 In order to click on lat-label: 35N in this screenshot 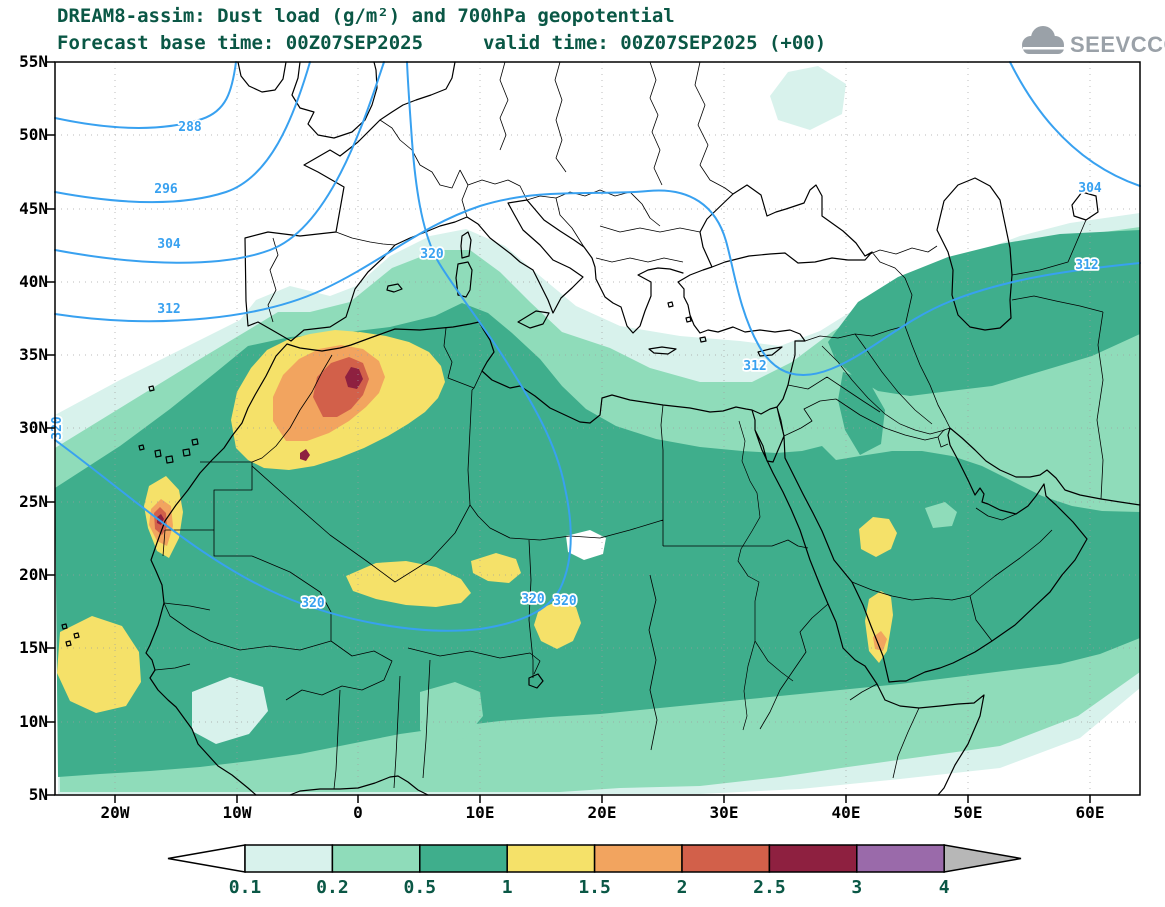, I will do `click(33, 354)`.